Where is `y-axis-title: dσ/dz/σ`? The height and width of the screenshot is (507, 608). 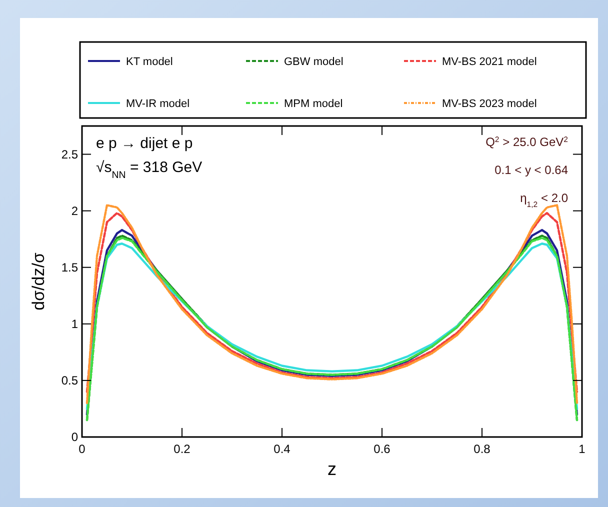
y-axis-title: dσ/dz/σ is located at coordinates (38, 281).